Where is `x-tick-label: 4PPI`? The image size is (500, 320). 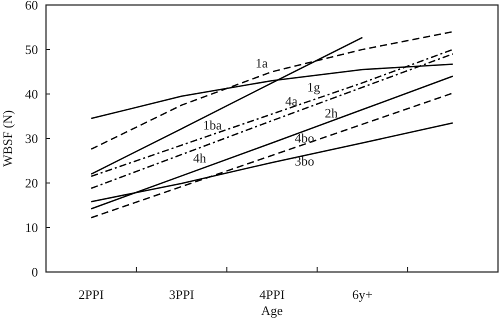
x-tick-label: 4PPI is located at coordinates (272, 294).